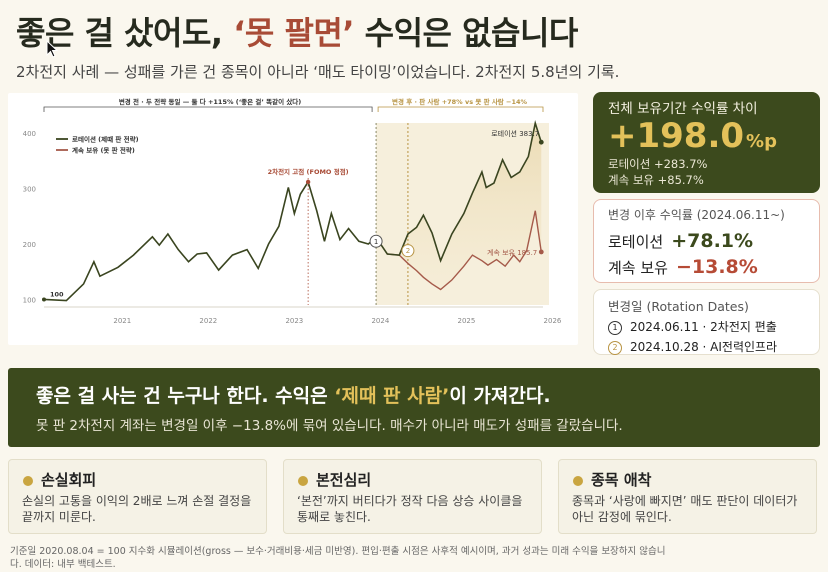 The width and height of the screenshot is (828, 572). I want to click on return-gap-area, so click(464, 206).